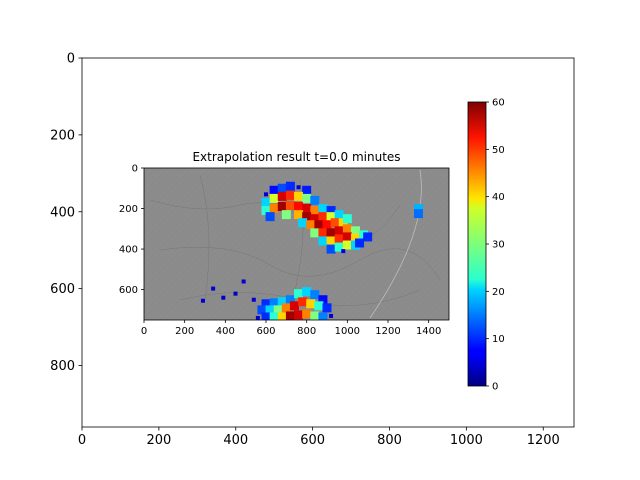 This screenshot has width=640, height=480. Describe the element at coordinates (235, 440) in the screenshot. I see `outer-x-tick-label: 400` at that location.